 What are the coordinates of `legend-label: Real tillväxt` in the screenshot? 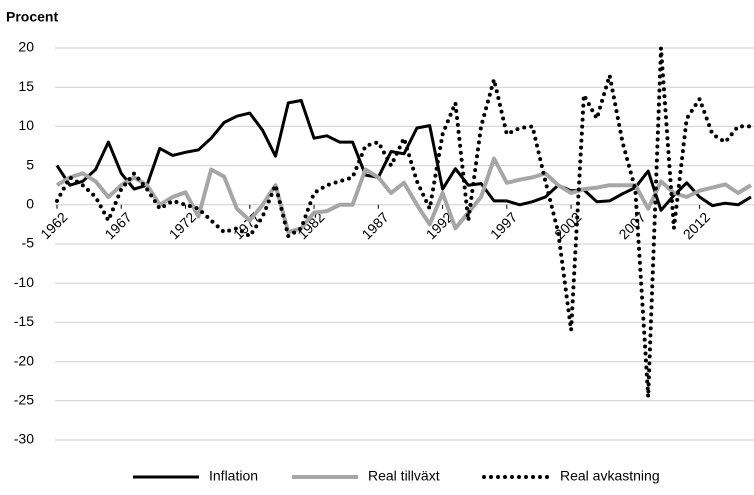 It's located at (404, 476).